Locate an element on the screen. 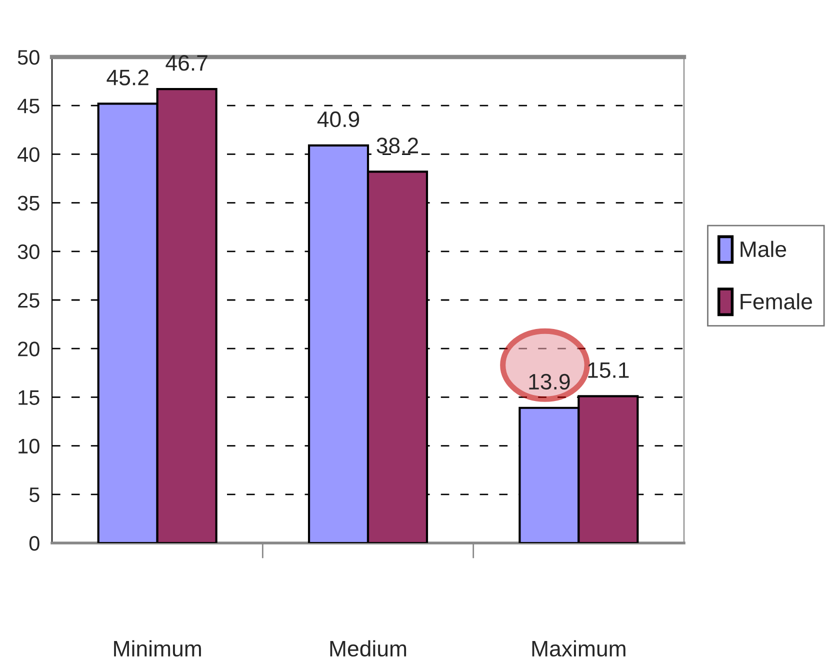  y-tick-label: 20 is located at coordinates (29, 349).